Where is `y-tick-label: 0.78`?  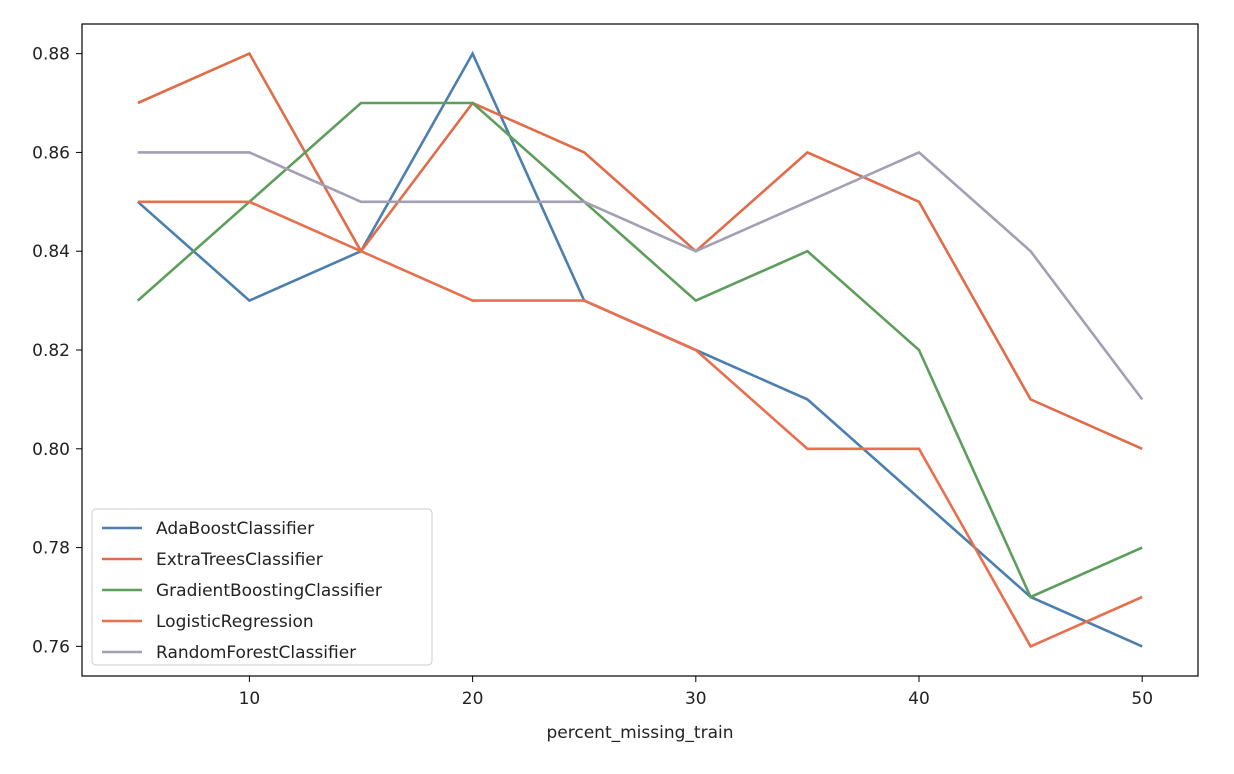 y-tick-label: 0.78 is located at coordinates (51, 549).